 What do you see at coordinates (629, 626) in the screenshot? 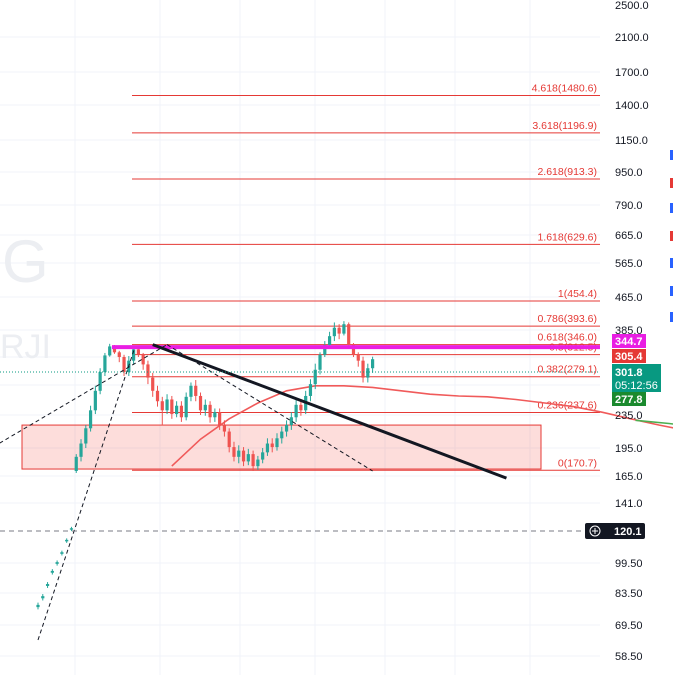
I see `price-axis-tick: 69.50` at bounding box center [629, 626].